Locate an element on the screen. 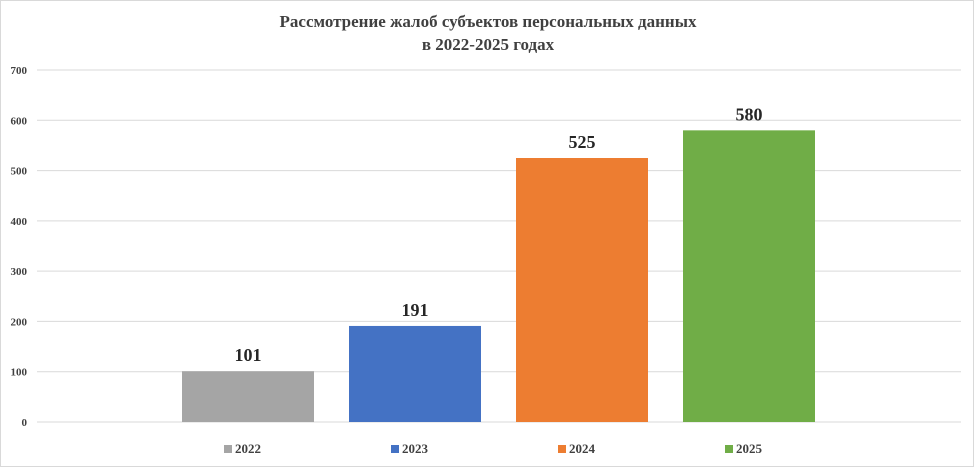 This screenshot has width=974, height=467. y-tick-label: 600 is located at coordinates (19, 121).